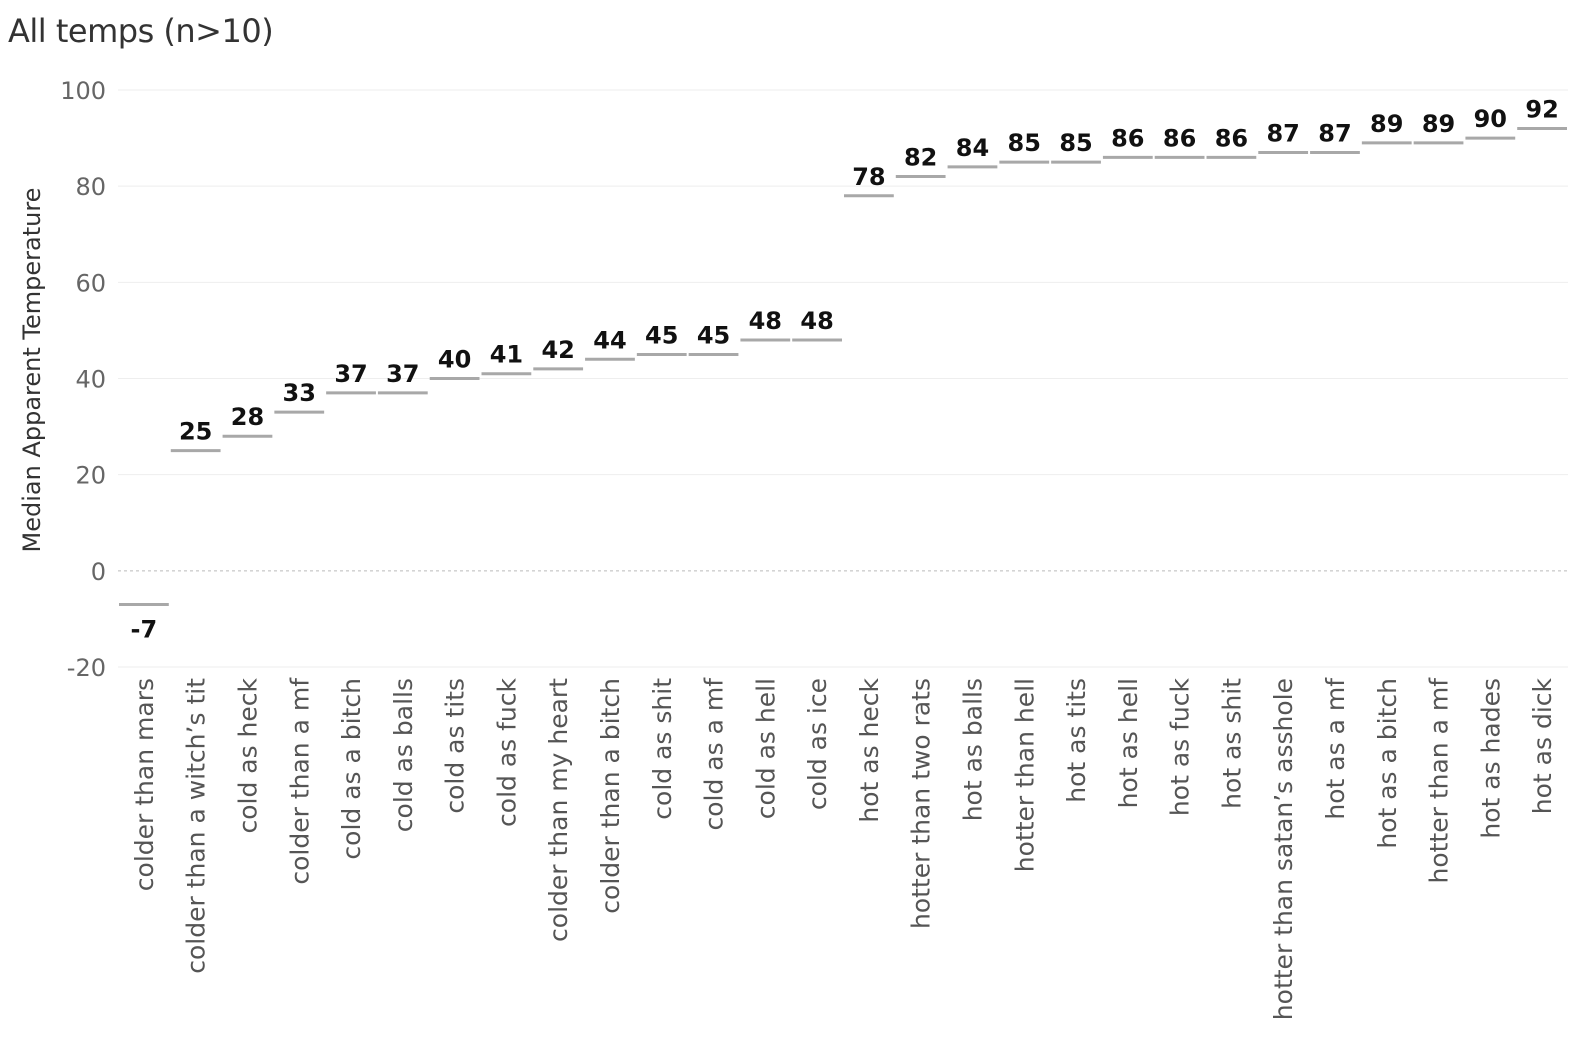 Image resolution: width=1584 pixels, height=1063 pixels. I want to click on data-label-27: 92, so click(1541, 109).